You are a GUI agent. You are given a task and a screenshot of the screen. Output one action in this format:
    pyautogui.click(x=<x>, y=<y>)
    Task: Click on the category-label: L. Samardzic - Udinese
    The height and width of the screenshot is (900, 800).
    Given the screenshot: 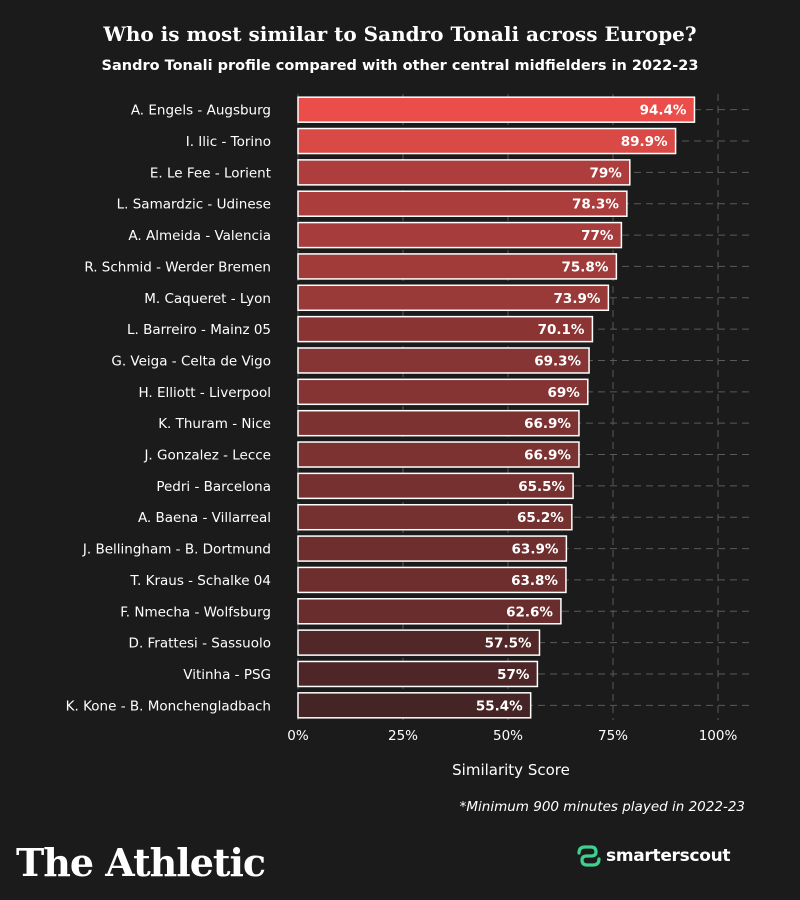 What is the action you would take?
    pyautogui.click(x=194, y=205)
    